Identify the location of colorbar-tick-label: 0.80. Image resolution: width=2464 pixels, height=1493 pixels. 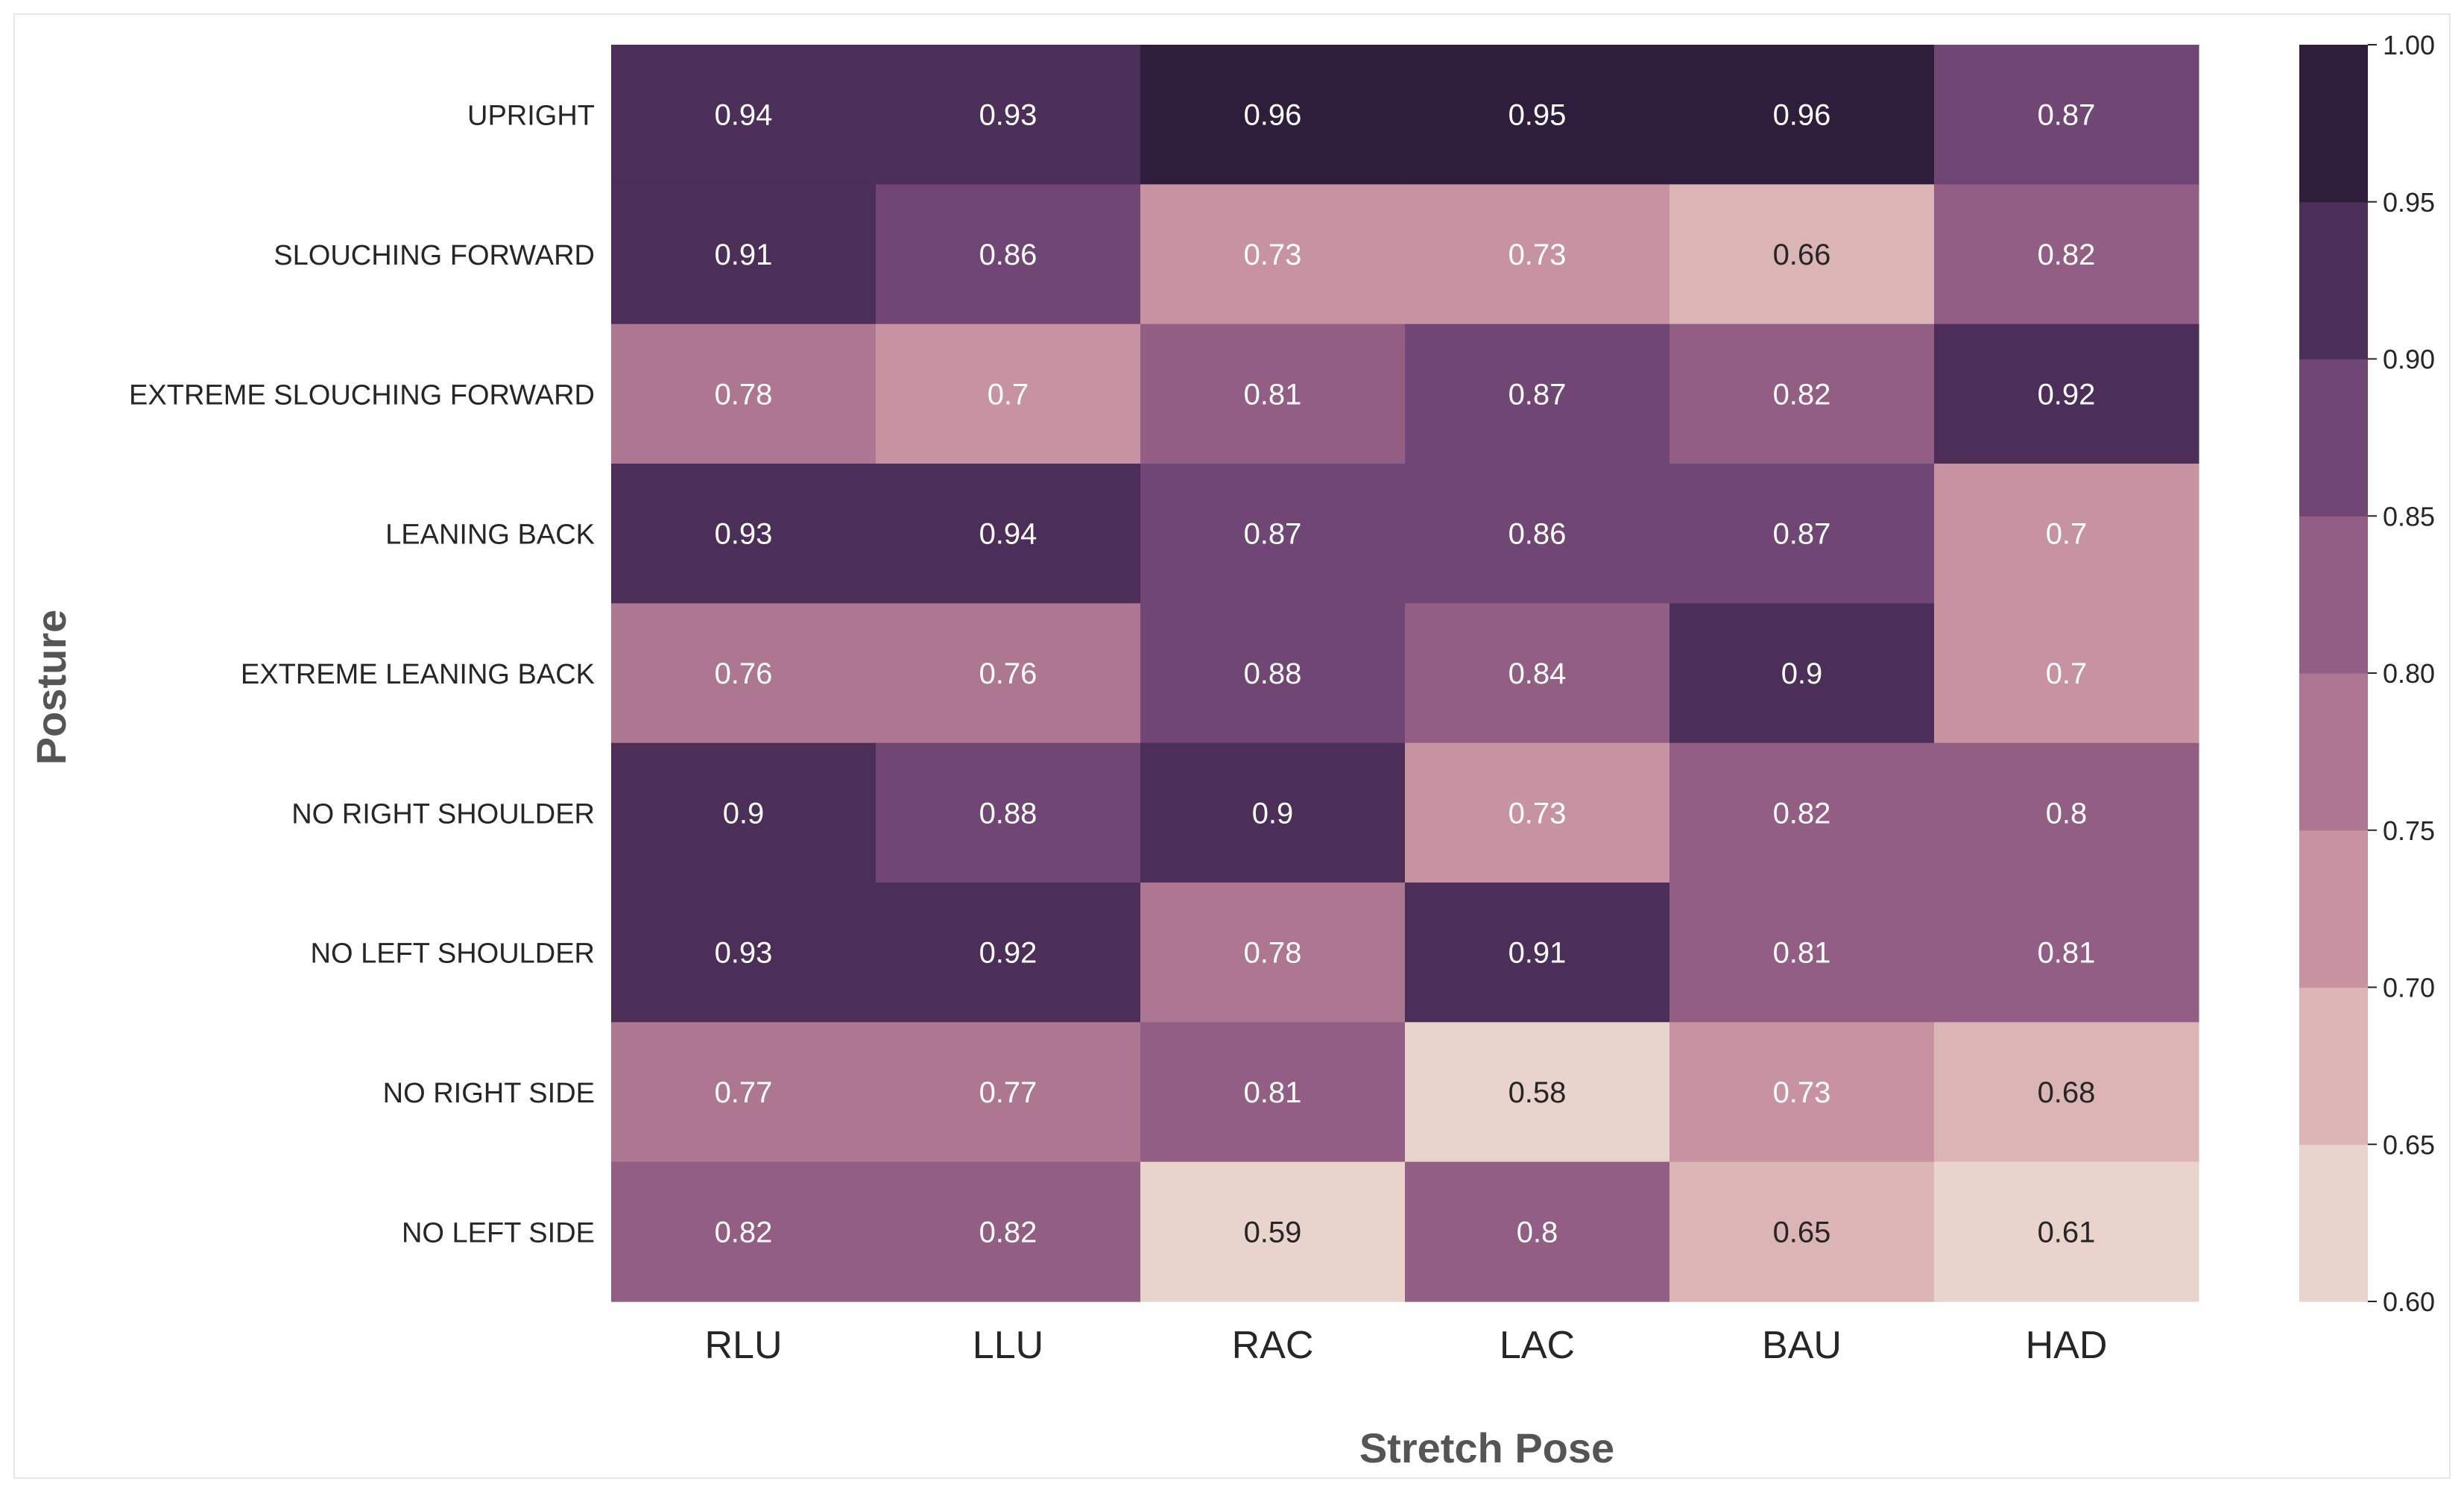
(2409, 673).